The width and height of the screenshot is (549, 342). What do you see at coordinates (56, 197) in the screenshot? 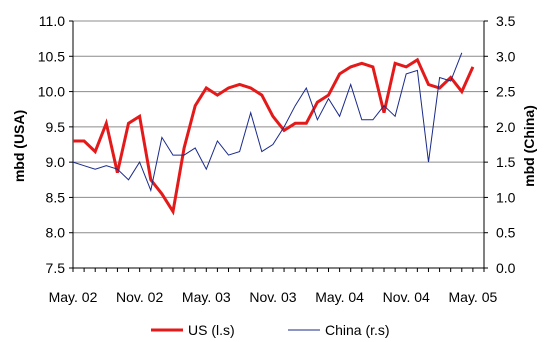
I see `left-tick-label: 8.5` at bounding box center [56, 197].